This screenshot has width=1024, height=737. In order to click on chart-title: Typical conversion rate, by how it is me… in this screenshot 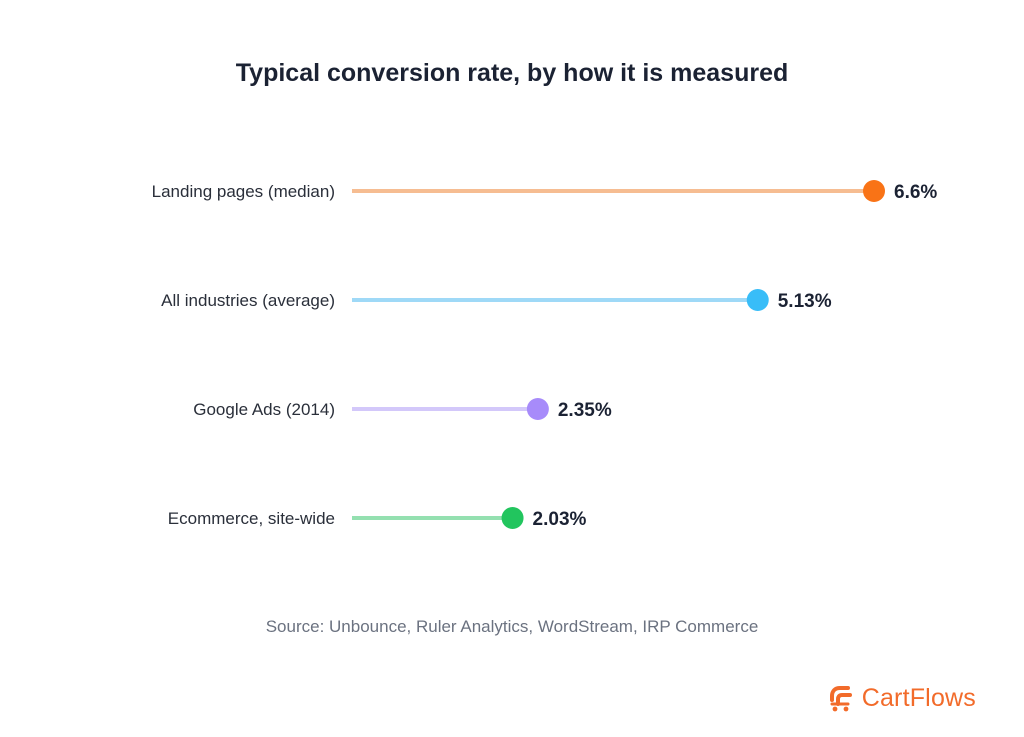, I will do `click(512, 73)`.